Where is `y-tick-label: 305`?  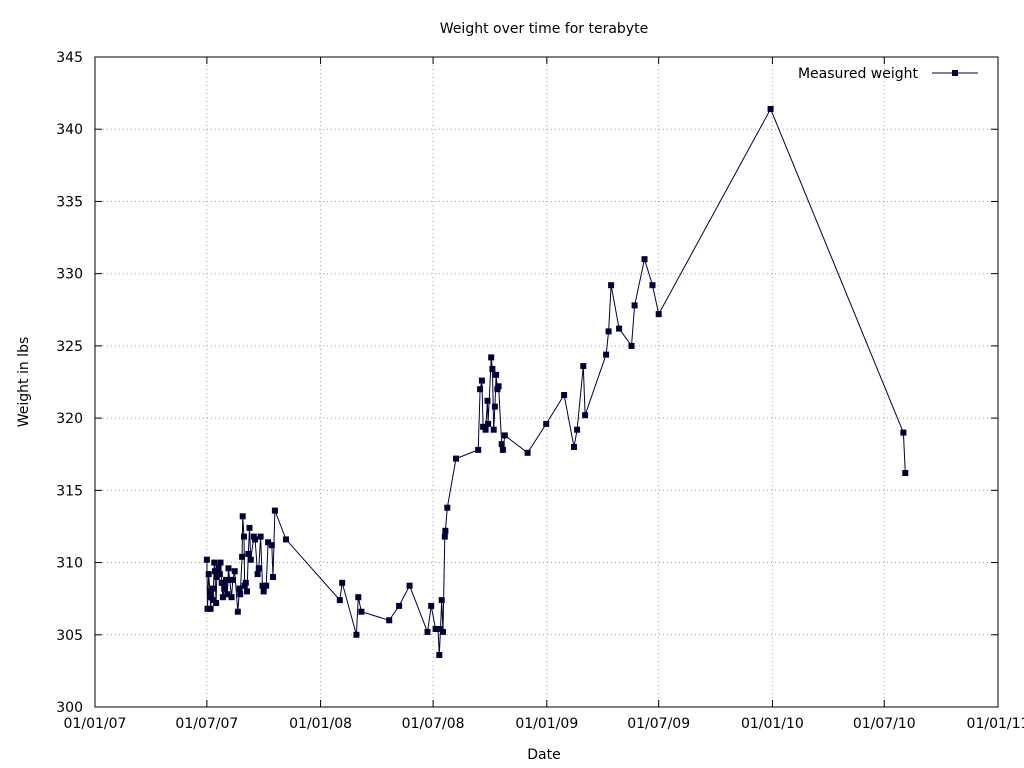
y-tick-label: 305 is located at coordinates (69, 636).